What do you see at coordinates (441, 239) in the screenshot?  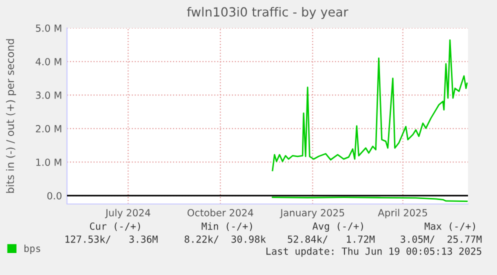 I see `text: 3.05M/ 25.77M` at bounding box center [441, 239].